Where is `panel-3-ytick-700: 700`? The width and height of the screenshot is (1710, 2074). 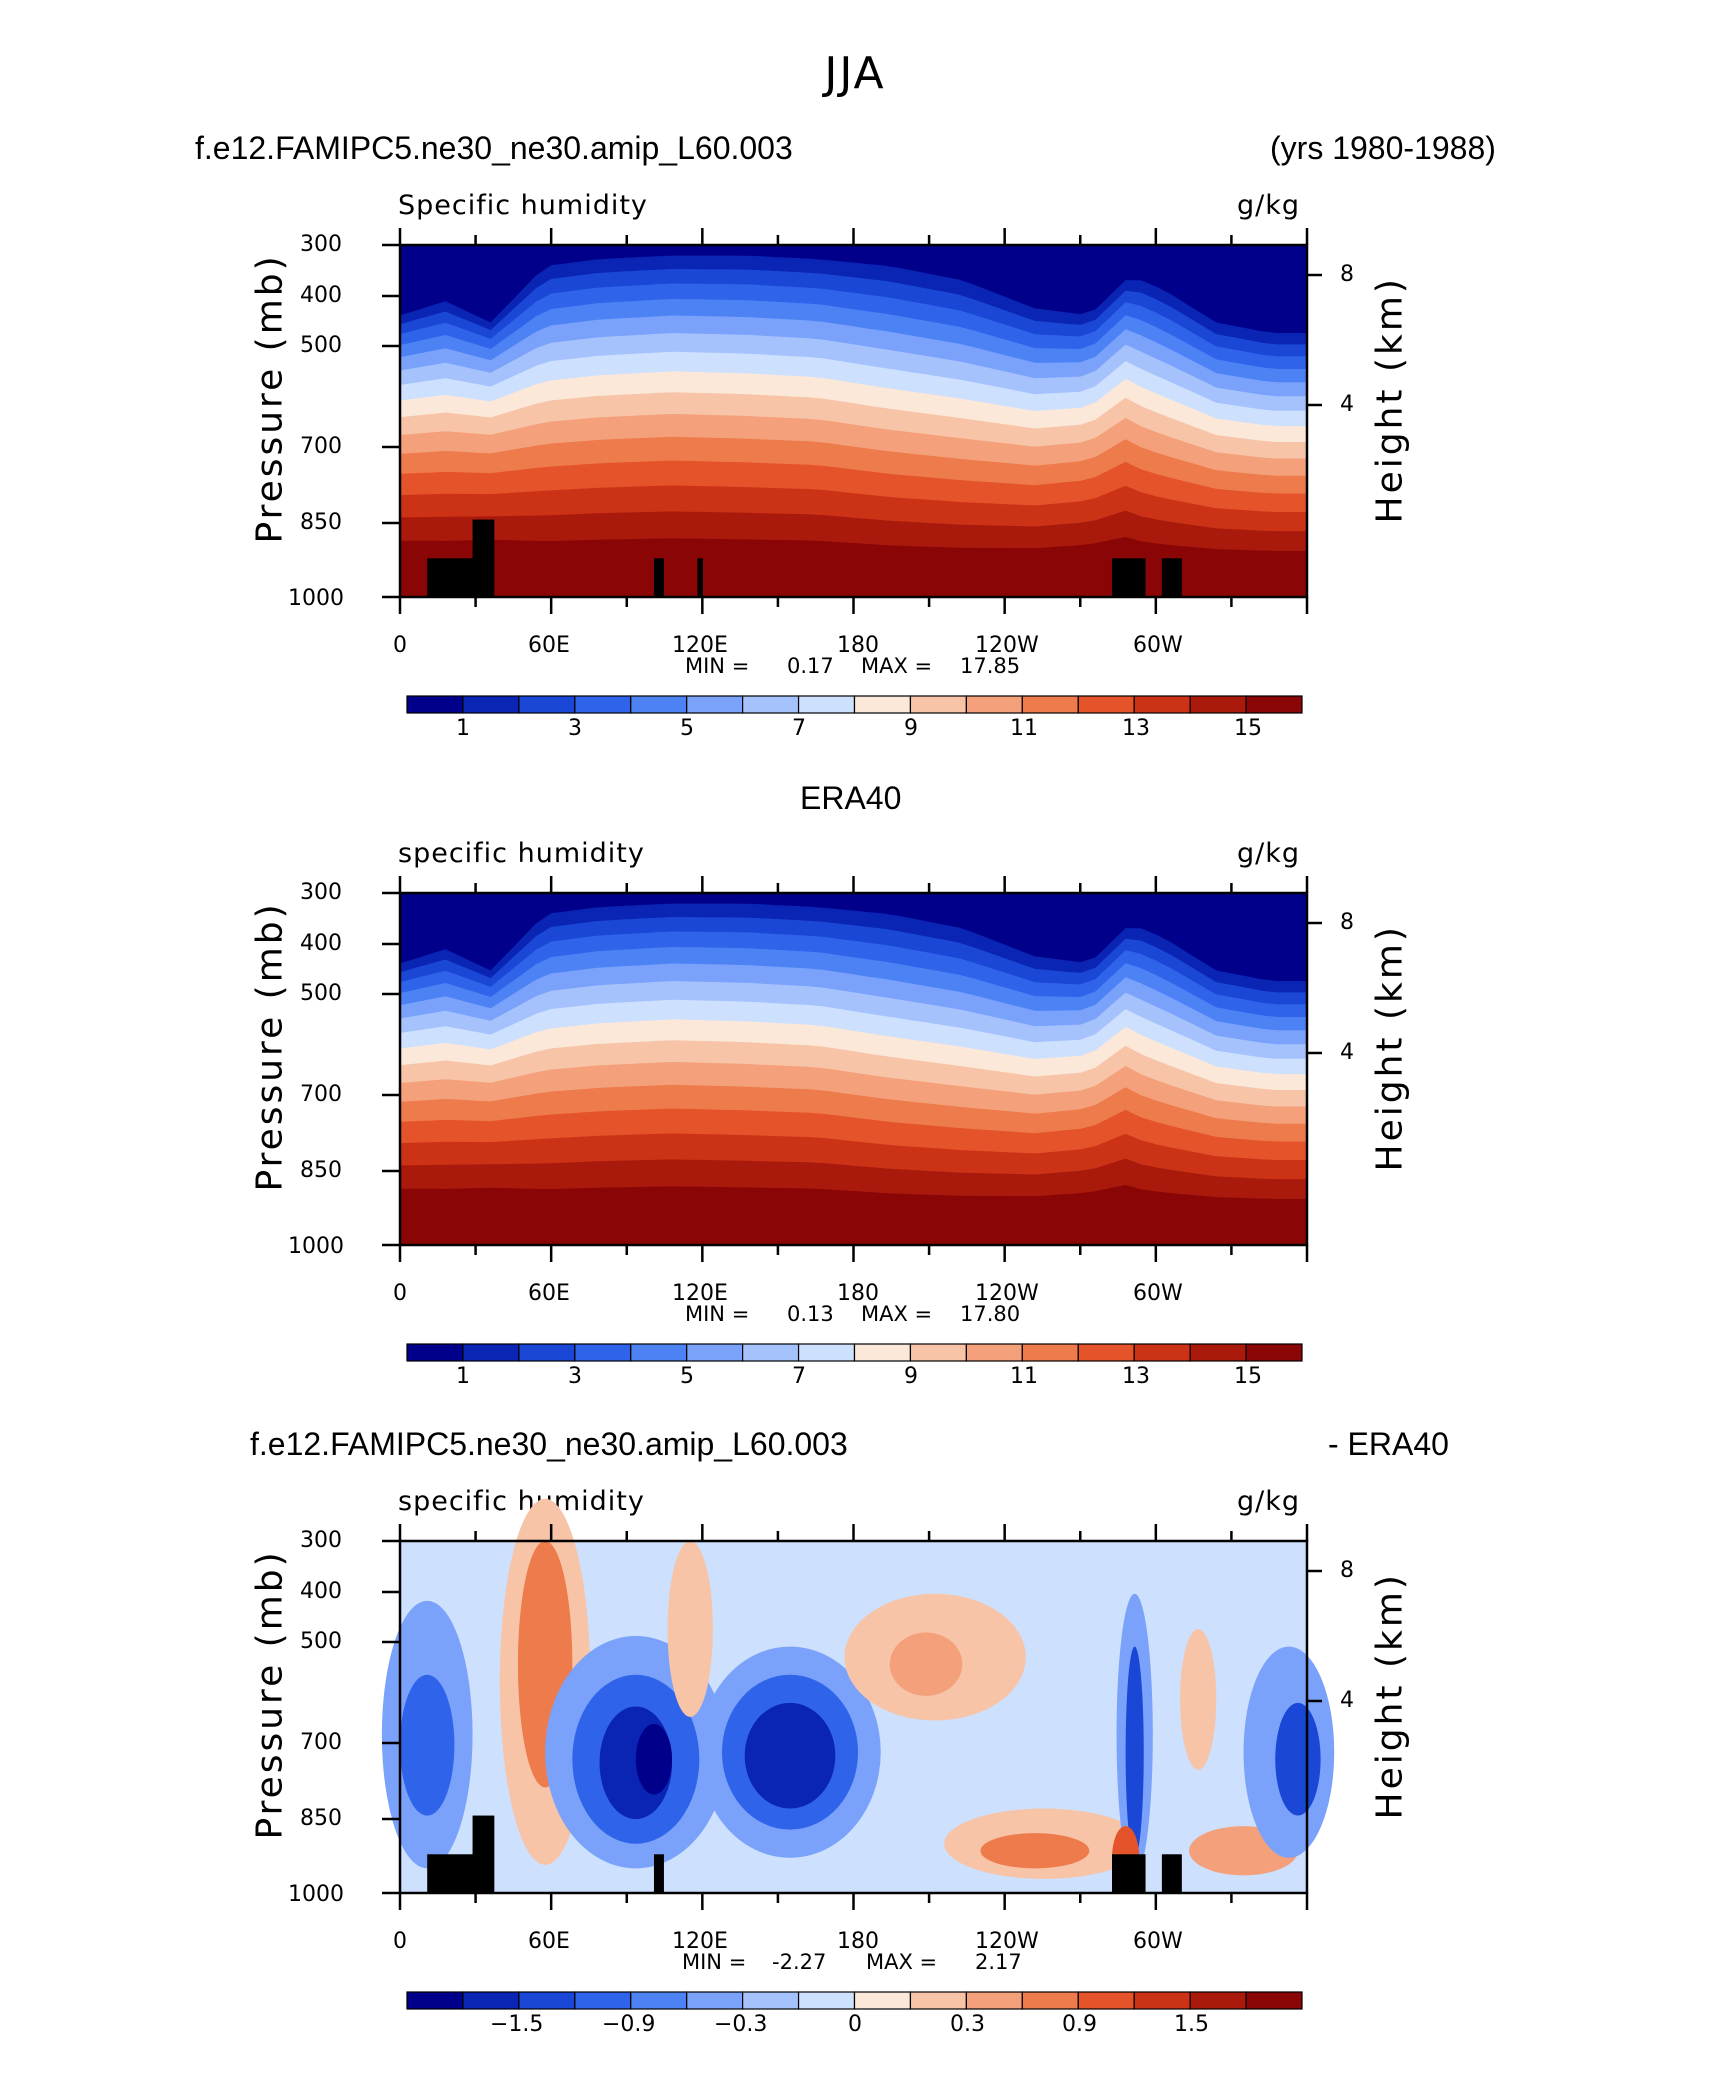
panel-3-ytick-700: 700 is located at coordinates (321, 1742).